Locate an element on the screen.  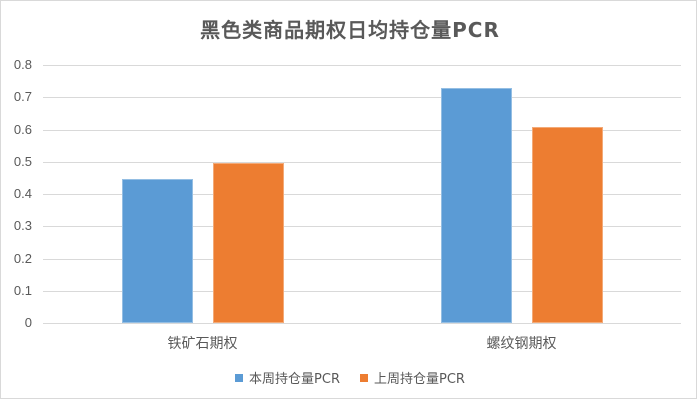
y-tick-label: 0.4 is located at coordinates (22, 193).